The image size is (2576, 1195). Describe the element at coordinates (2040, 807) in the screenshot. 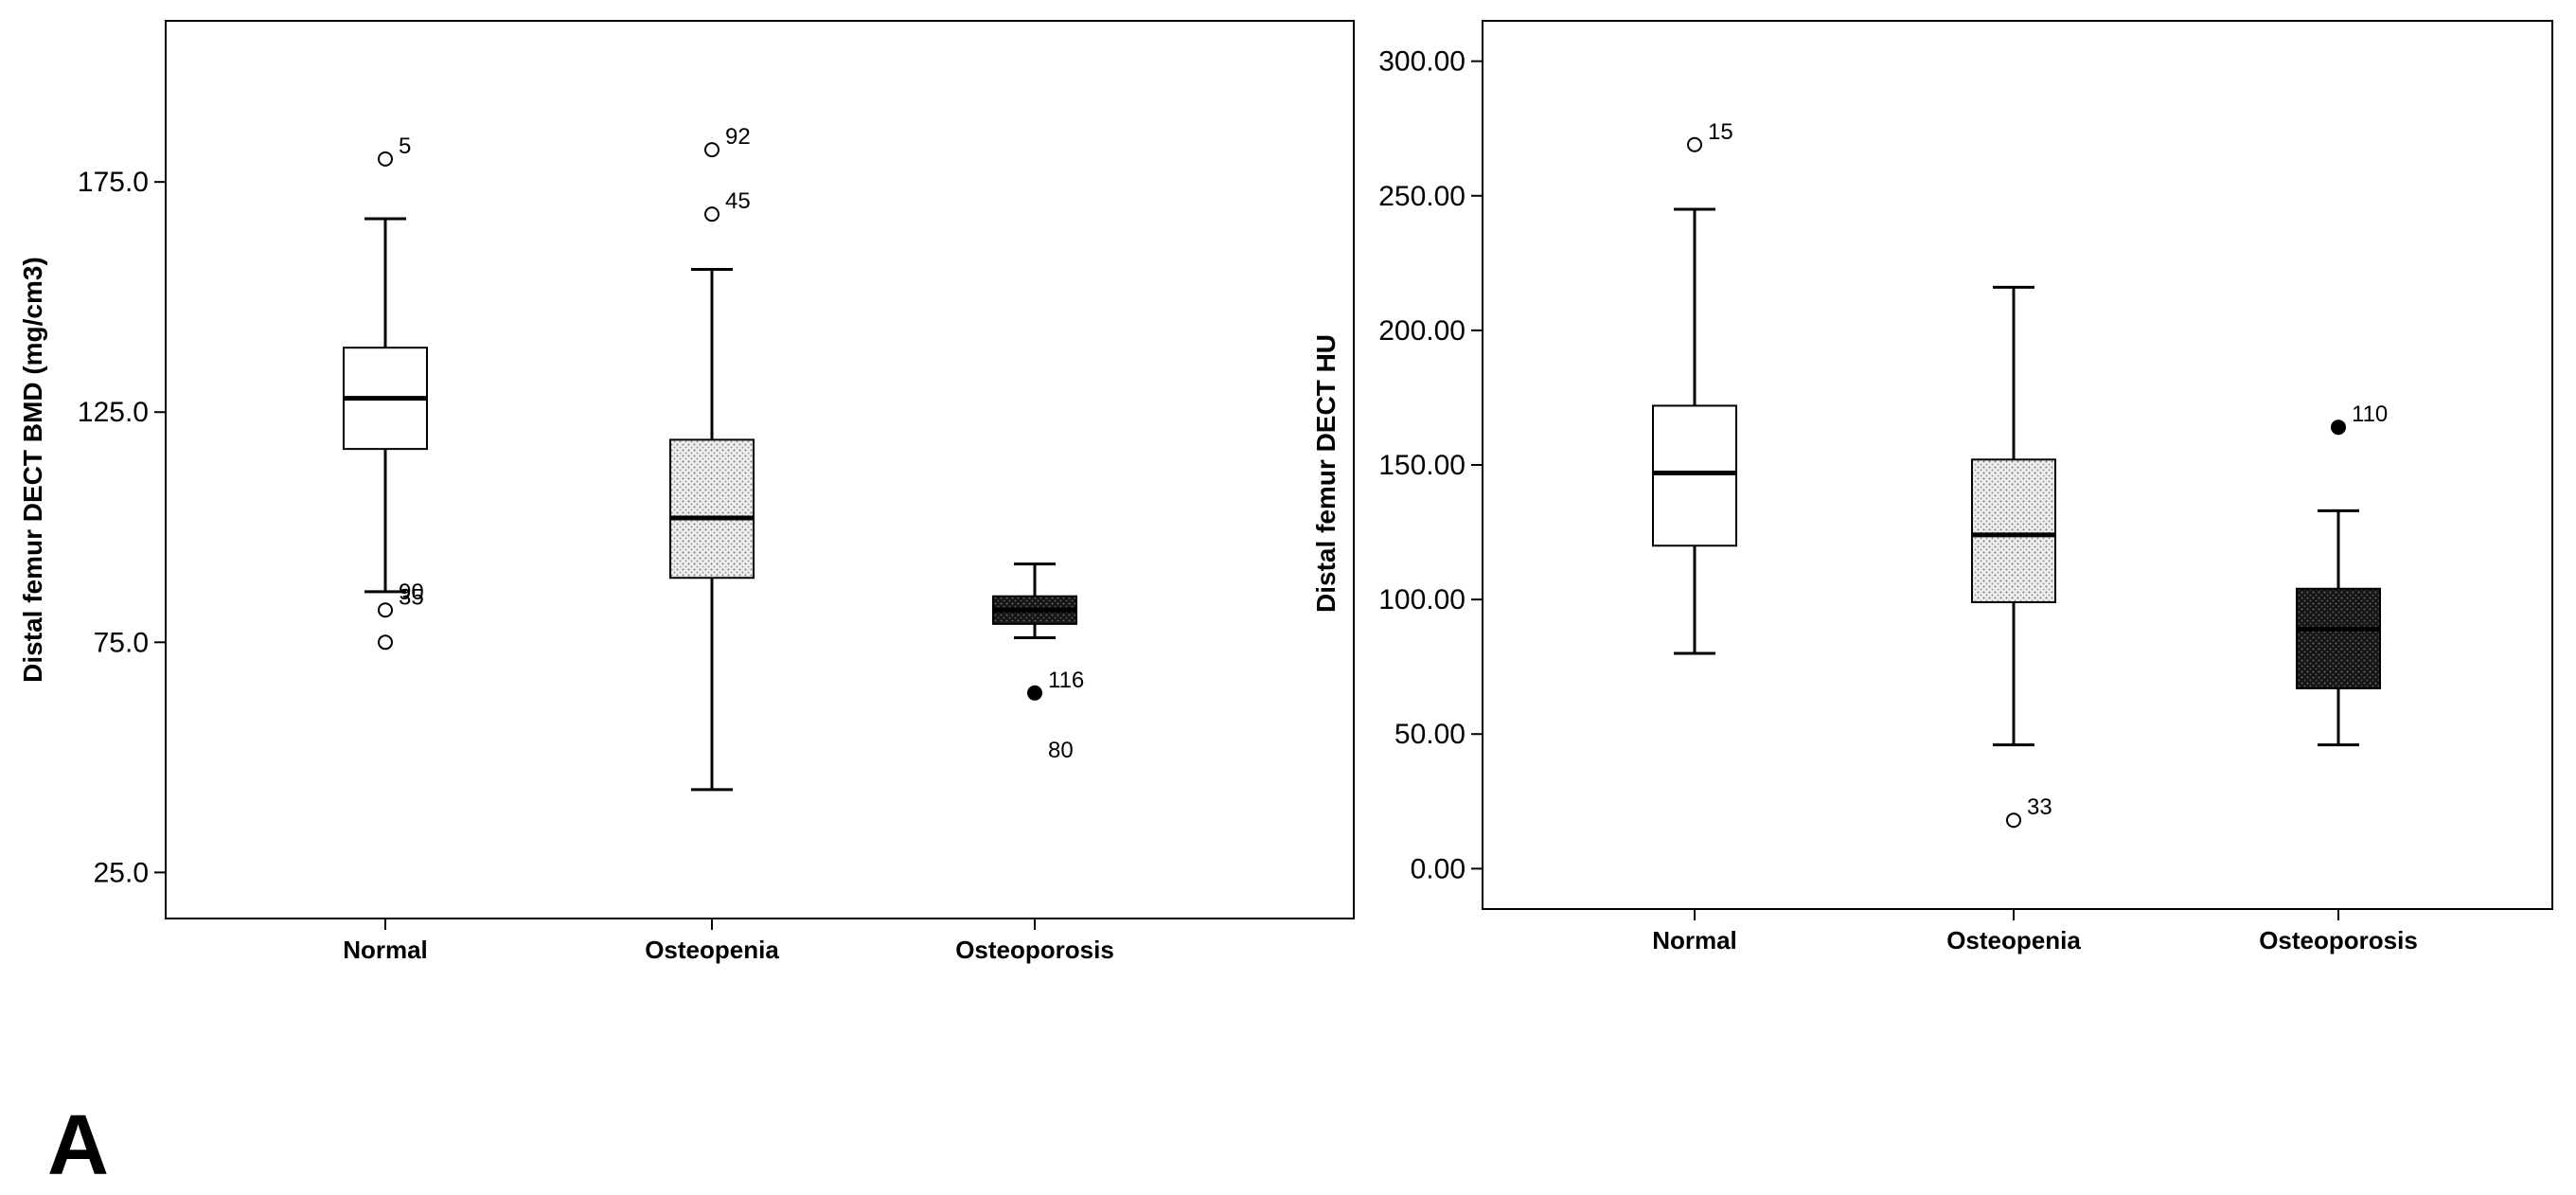

I see `outlier-label: 33` at that location.